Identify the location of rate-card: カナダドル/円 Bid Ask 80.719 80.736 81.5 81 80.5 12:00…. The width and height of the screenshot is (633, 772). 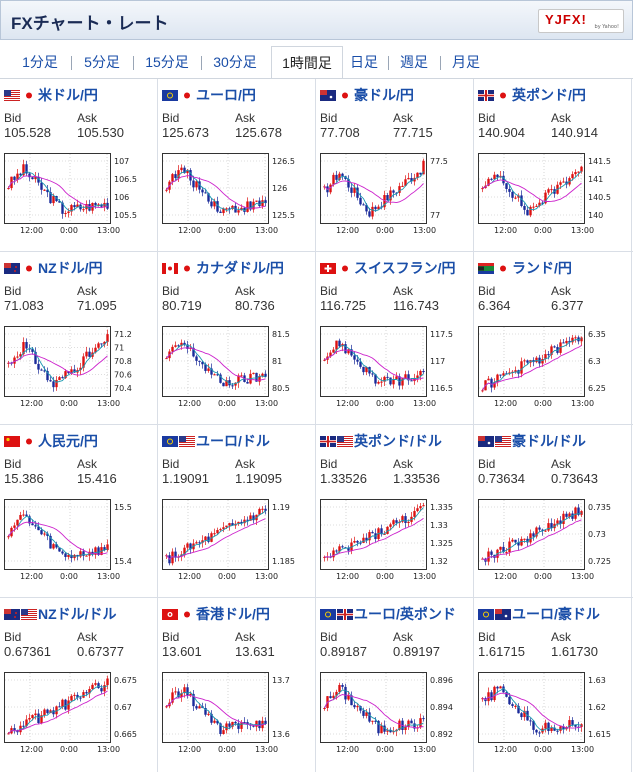
(236, 338).